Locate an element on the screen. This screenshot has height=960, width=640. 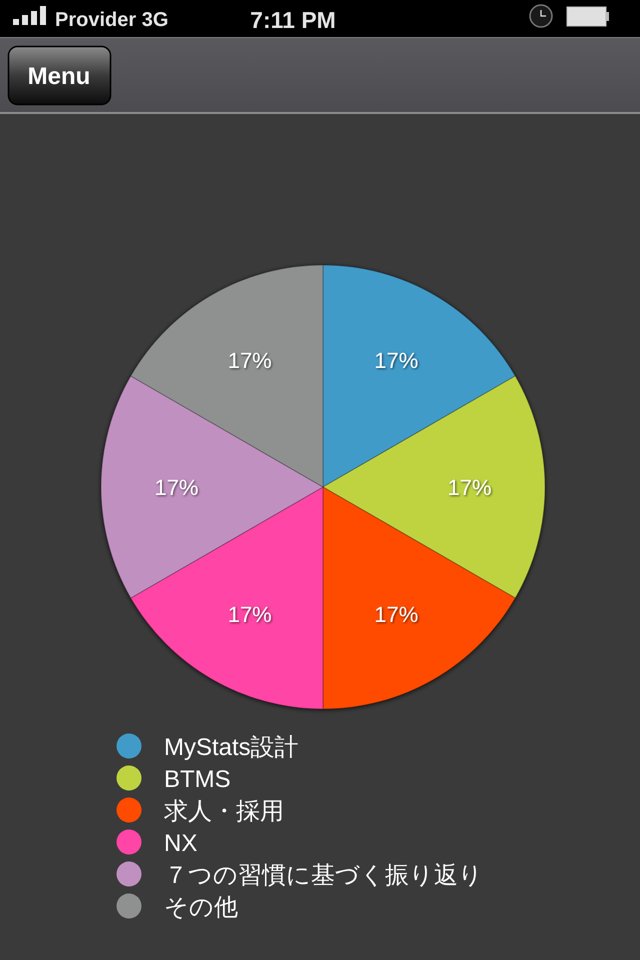
legend-label: BTMS is located at coordinates (197, 779).